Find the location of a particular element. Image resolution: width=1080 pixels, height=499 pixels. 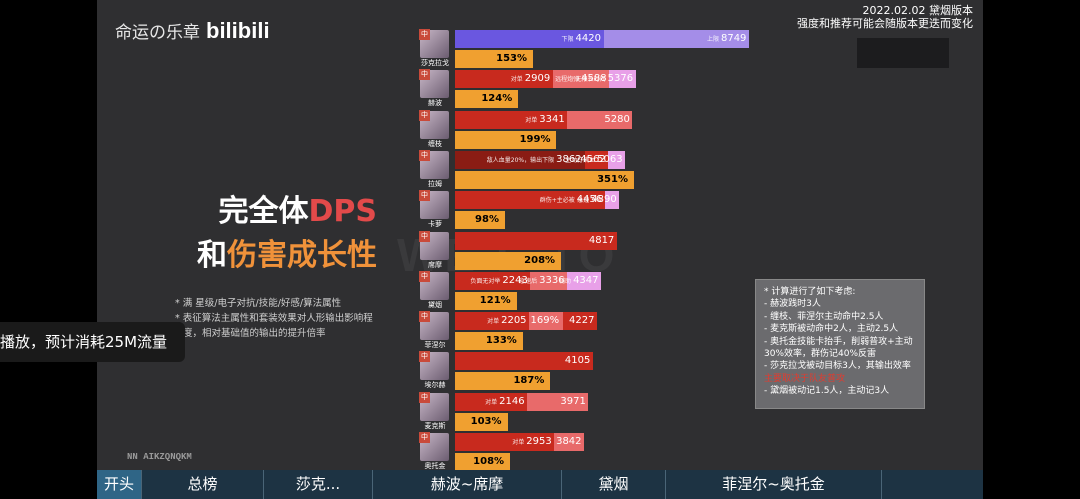

growth-value: 351% is located at coordinates (612, 179).